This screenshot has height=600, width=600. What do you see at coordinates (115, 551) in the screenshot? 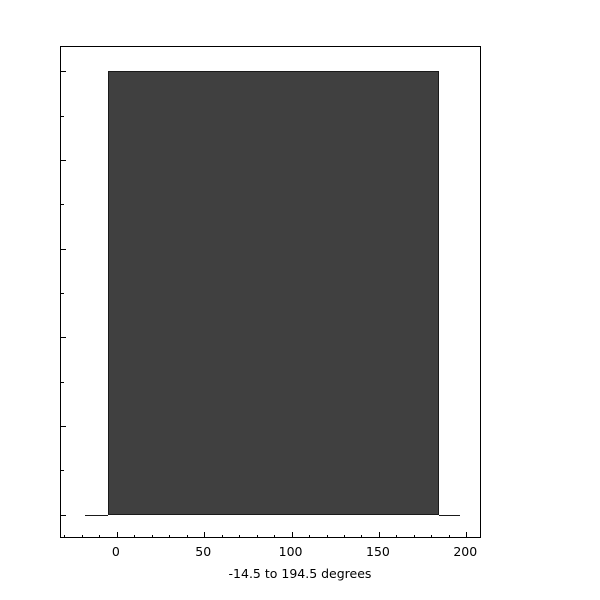
I see `x-axis-tick-label: 0` at bounding box center [115, 551].